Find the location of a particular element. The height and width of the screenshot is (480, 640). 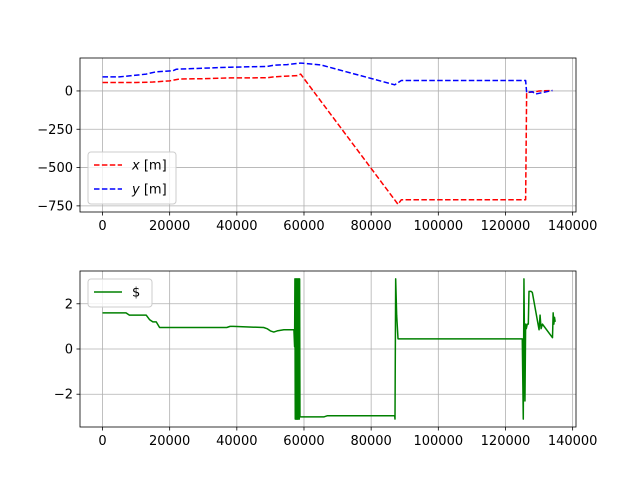

y-tick-label-2: 2 is located at coordinates (69, 304).